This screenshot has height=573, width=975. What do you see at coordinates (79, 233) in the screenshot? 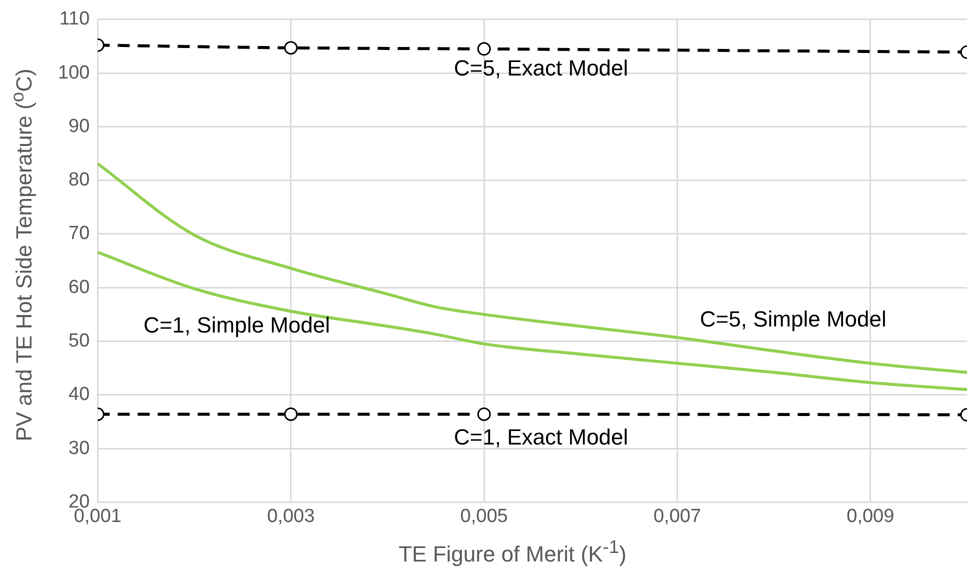
I see `y-tick-label: 70` at bounding box center [79, 233].